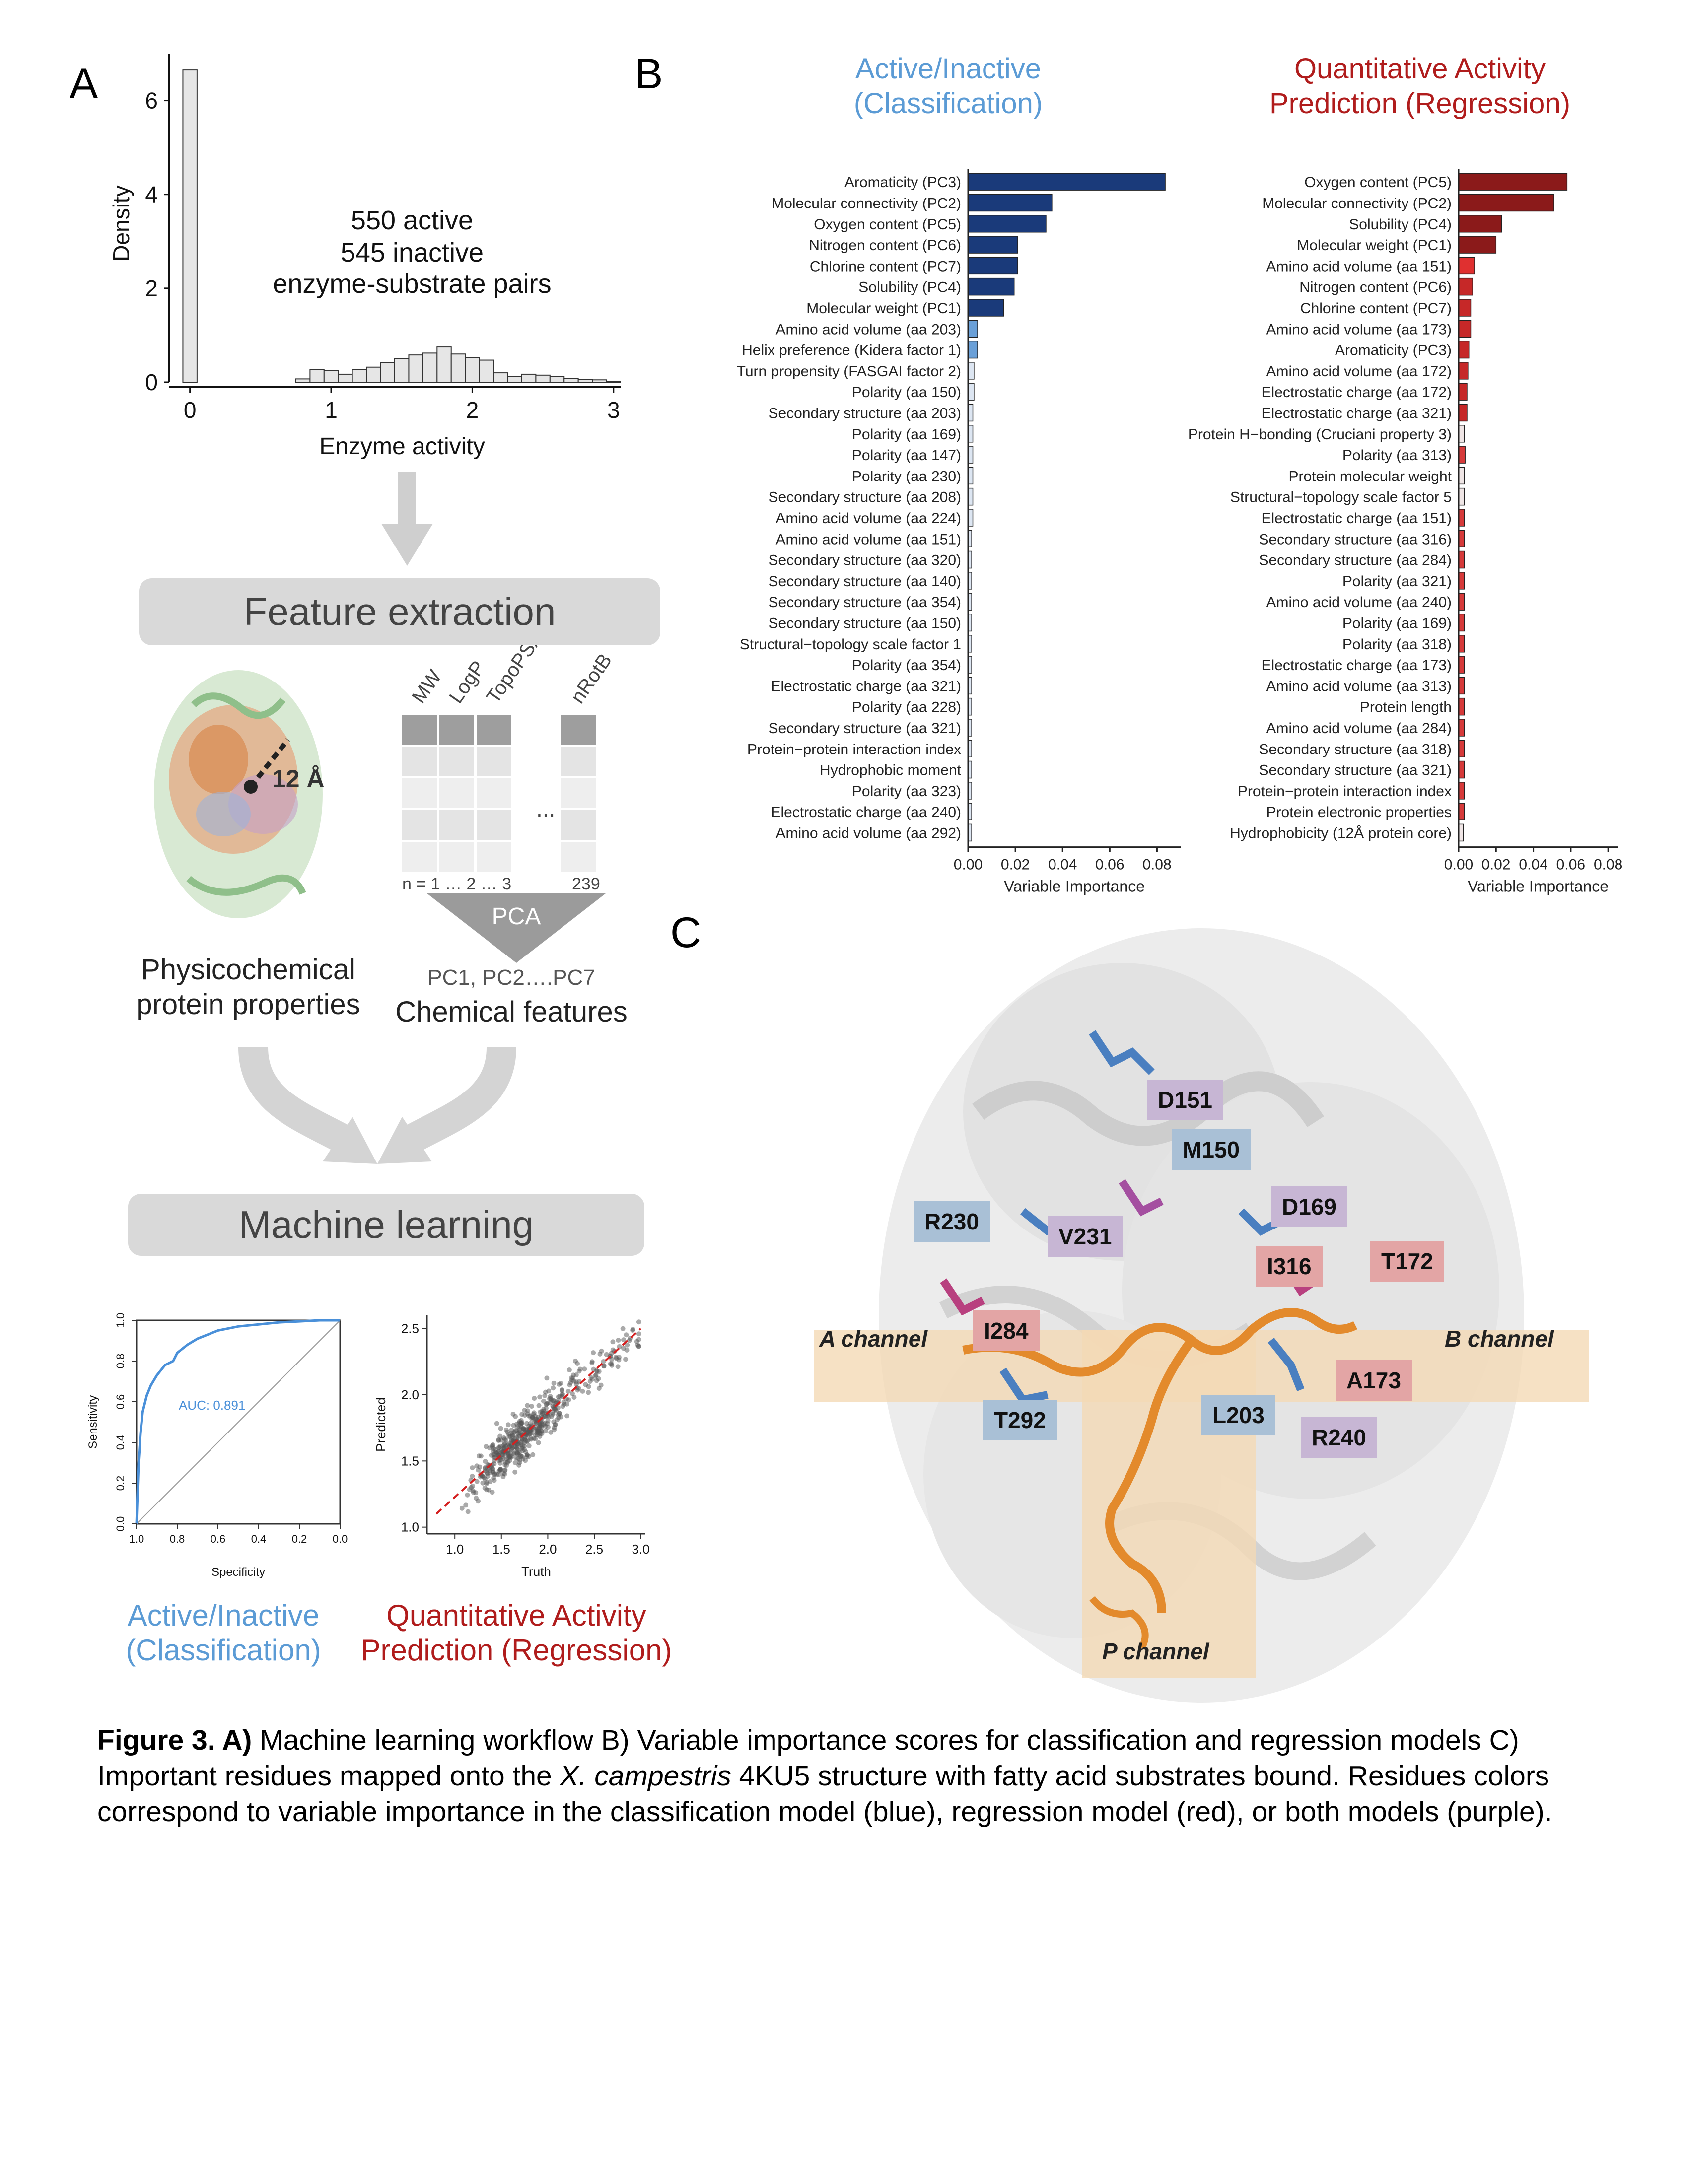 The width and height of the screenshot is (1688, 2184). What do you see at coordinates (1420, 103) in the screenshot?
I see `panelB-reg-title-line2: Prediction (Regression)` at bounding box center [1420, 103].